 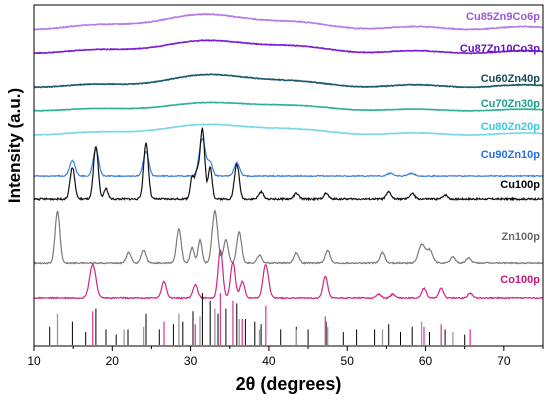 I want to click on trace-Cu60Zn40p, so click(x=288, y=81).